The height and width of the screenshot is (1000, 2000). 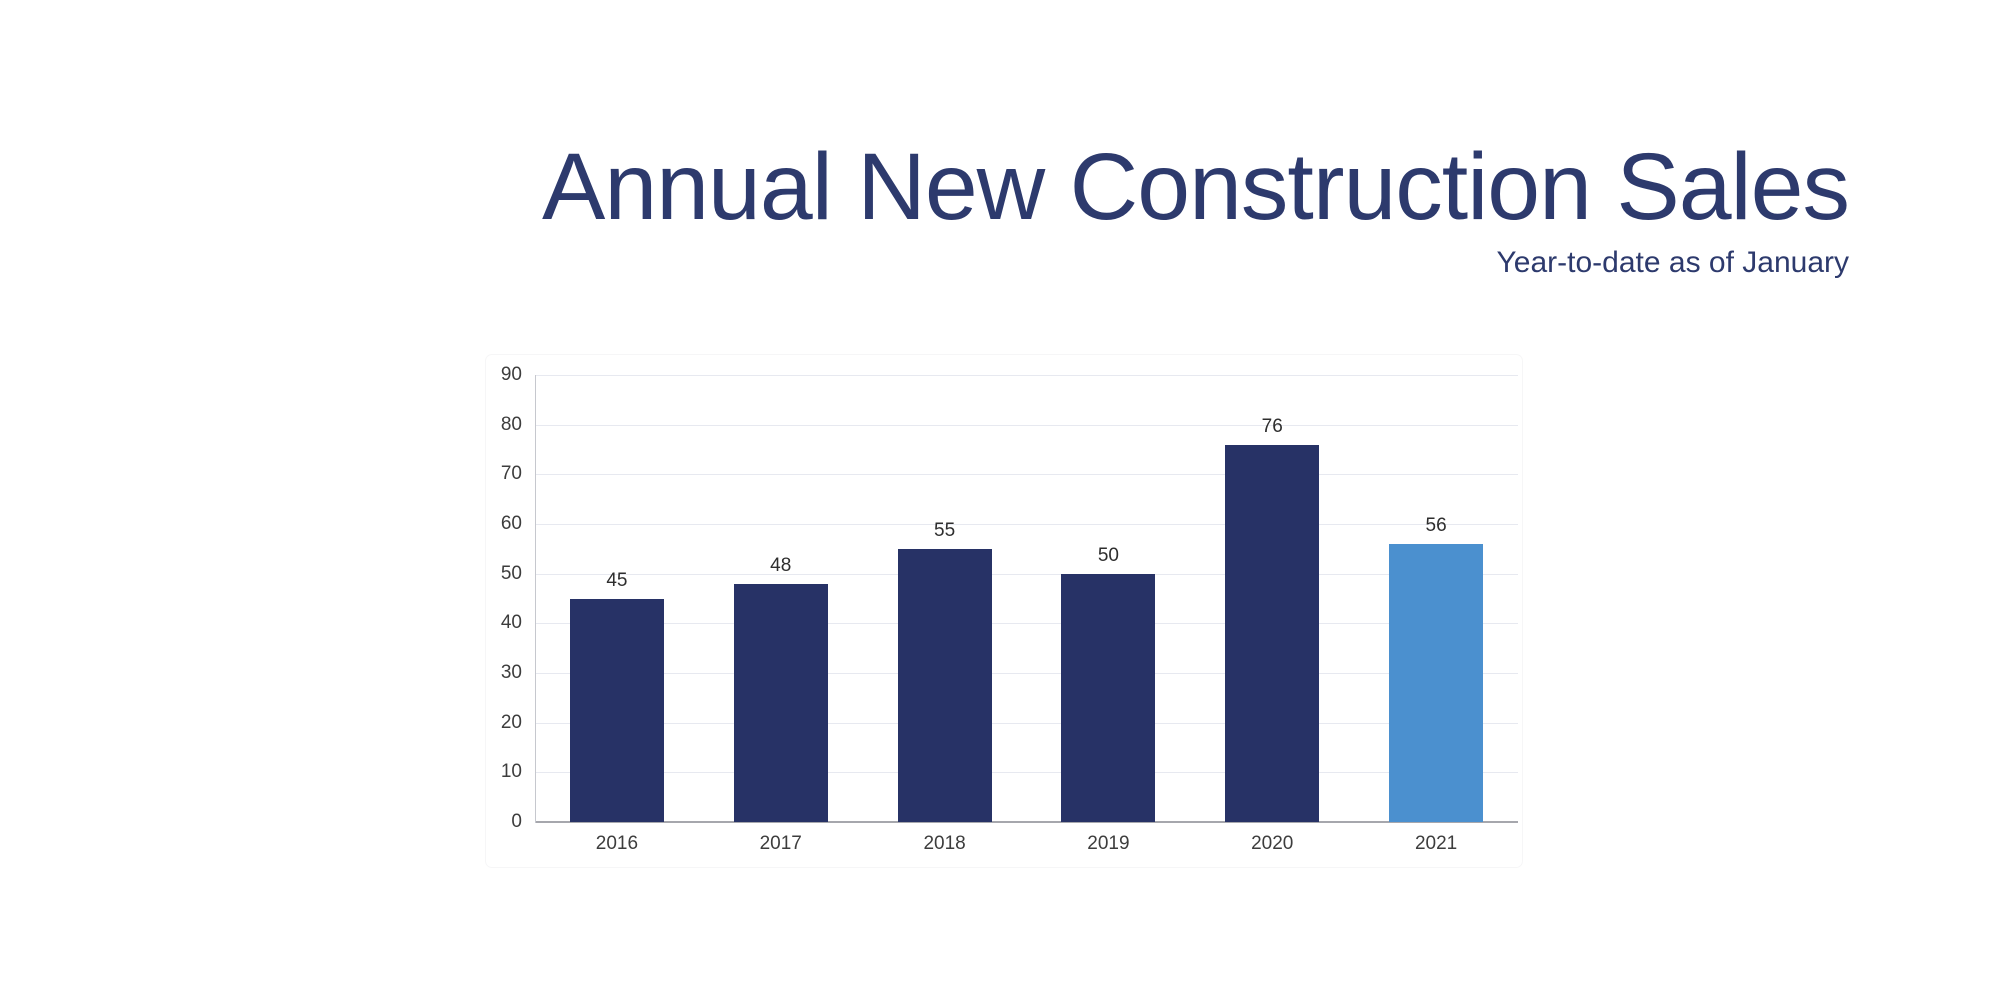 What do you see at coordinates (1436, 525) in the screenshot?
I see `bar-value-label: 56` at bounding box center [1436, 525].